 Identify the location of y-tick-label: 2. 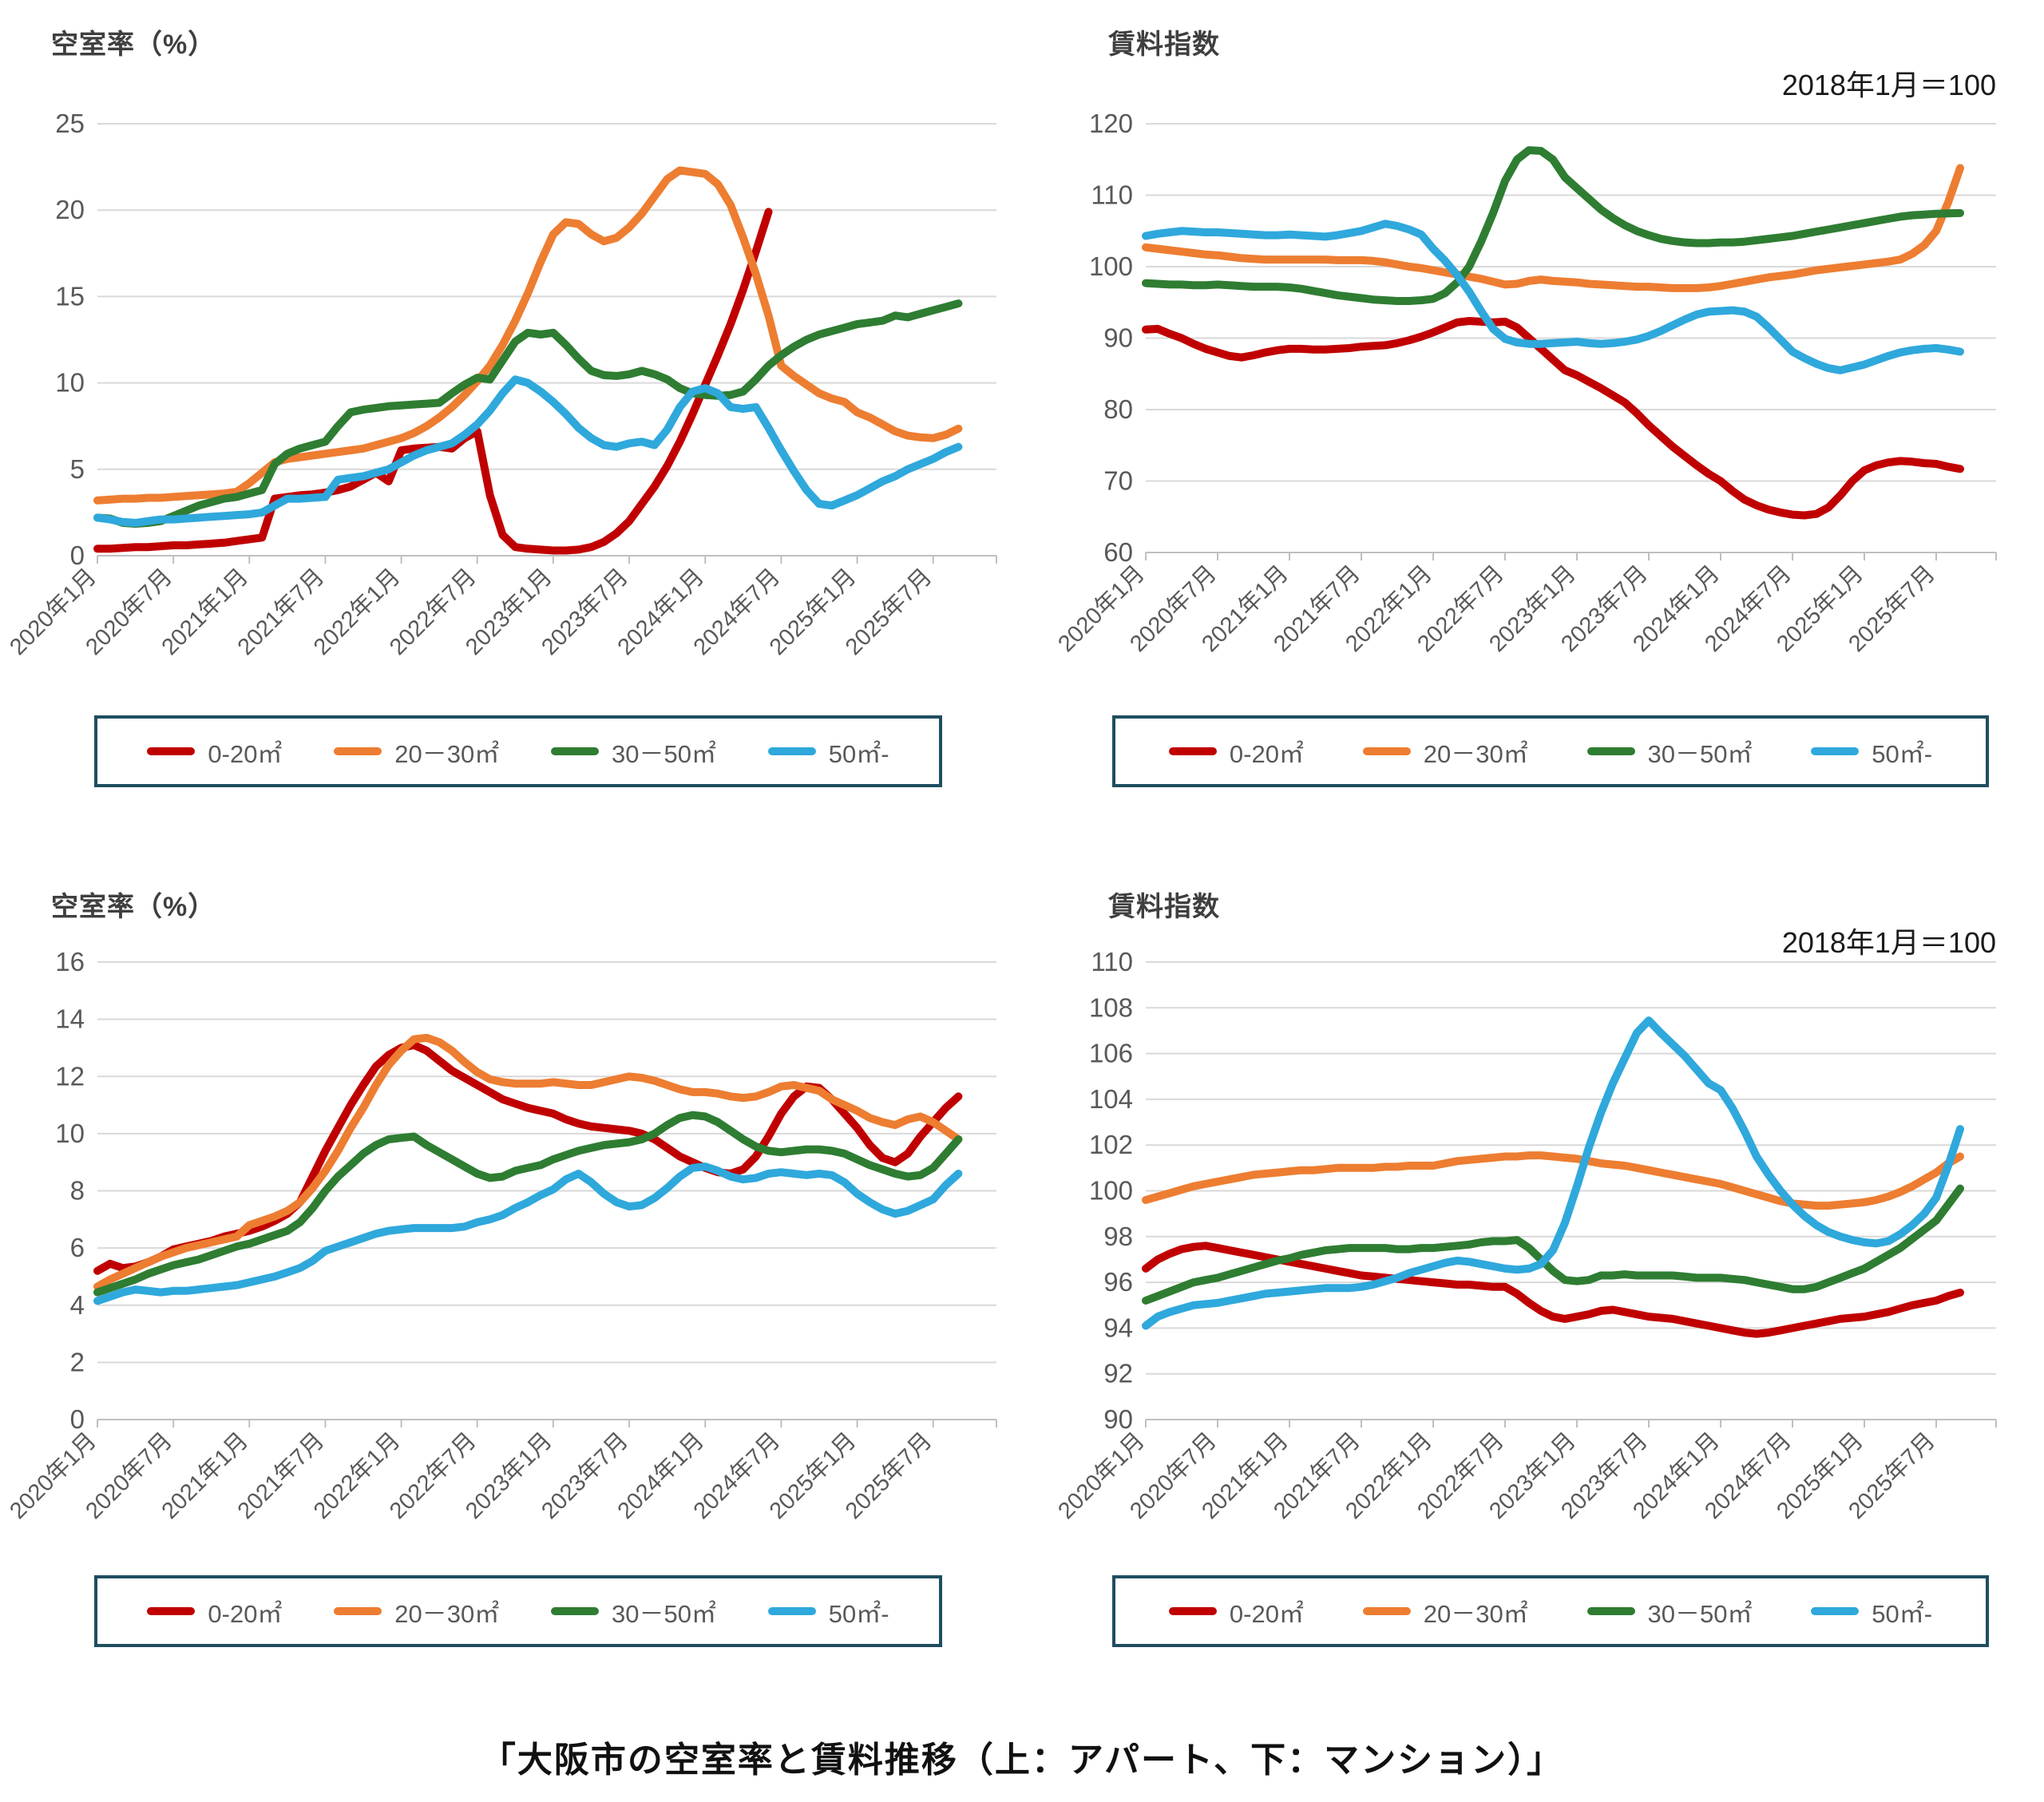
(77, 1362).